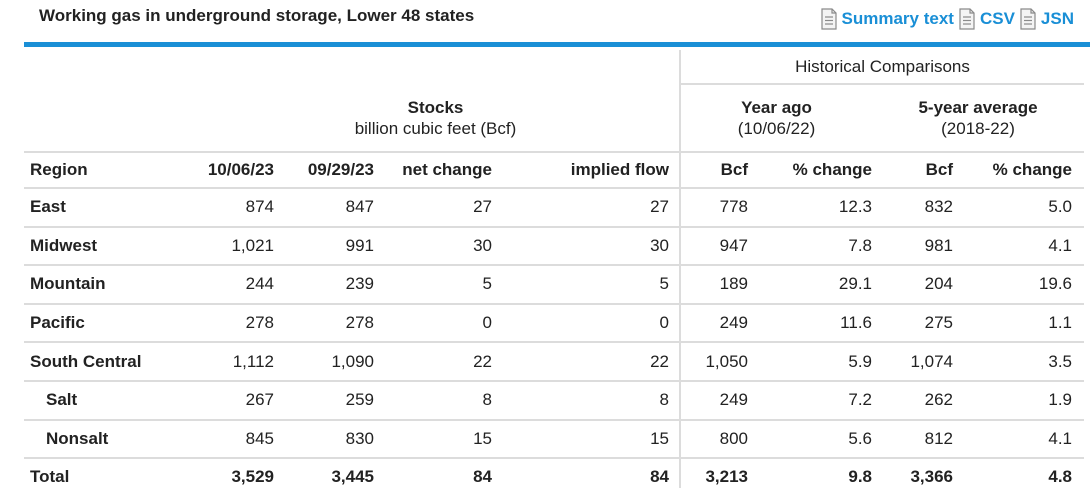 Image resolution: width=1090 pixels, height=488 pixels. I want to click on summary-text-label: Summary text, so click(897, 18).